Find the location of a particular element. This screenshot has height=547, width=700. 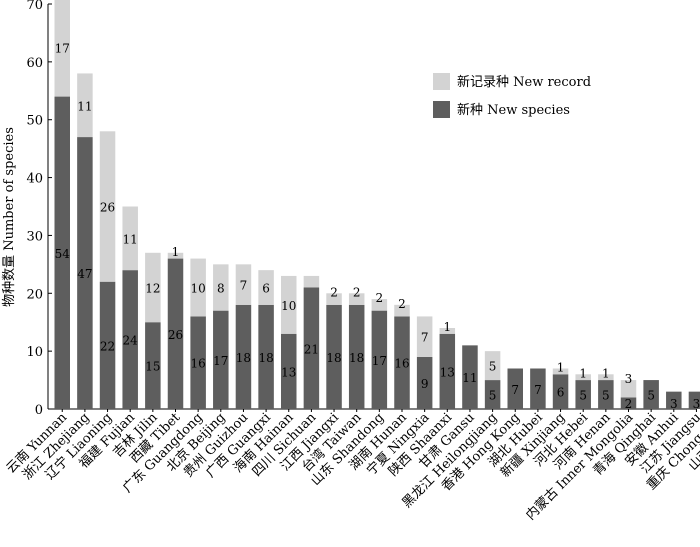

data-label-new-species: 54 is located at coordinates (63, 254).